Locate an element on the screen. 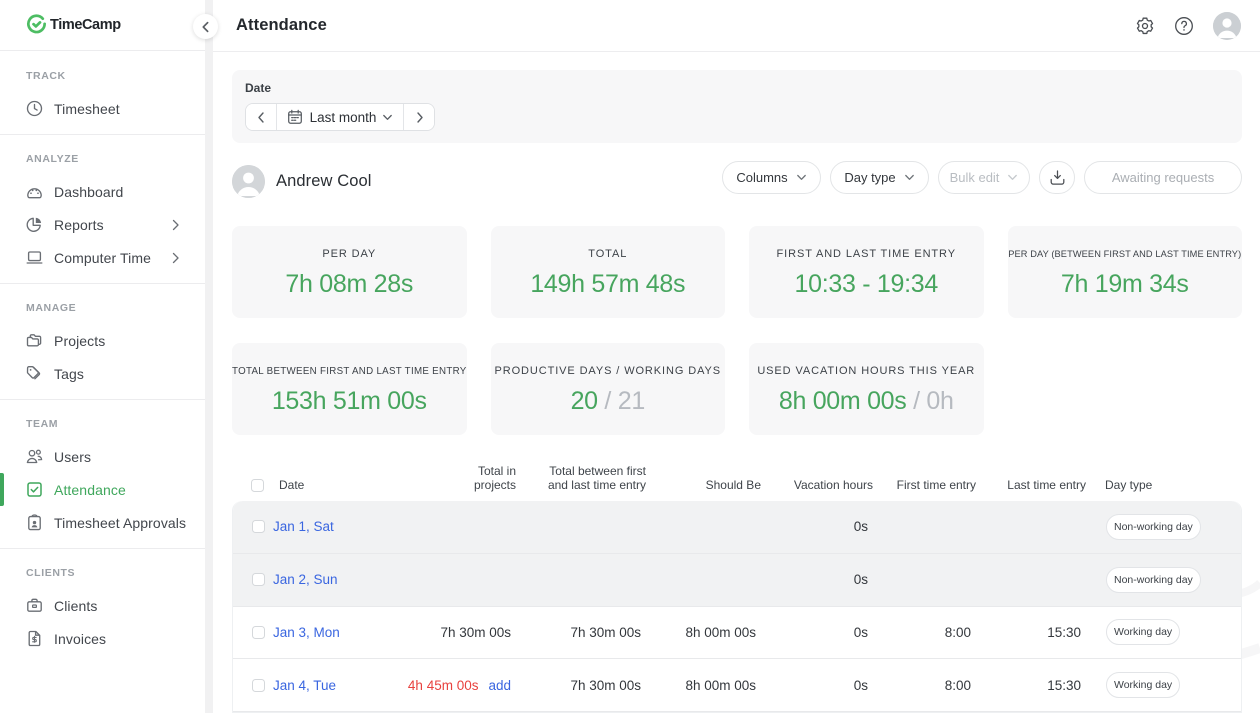 This screenshot has height=713, width=1260. cell-total-between: 7h 30m 00s is located at coordinates (605, 685).